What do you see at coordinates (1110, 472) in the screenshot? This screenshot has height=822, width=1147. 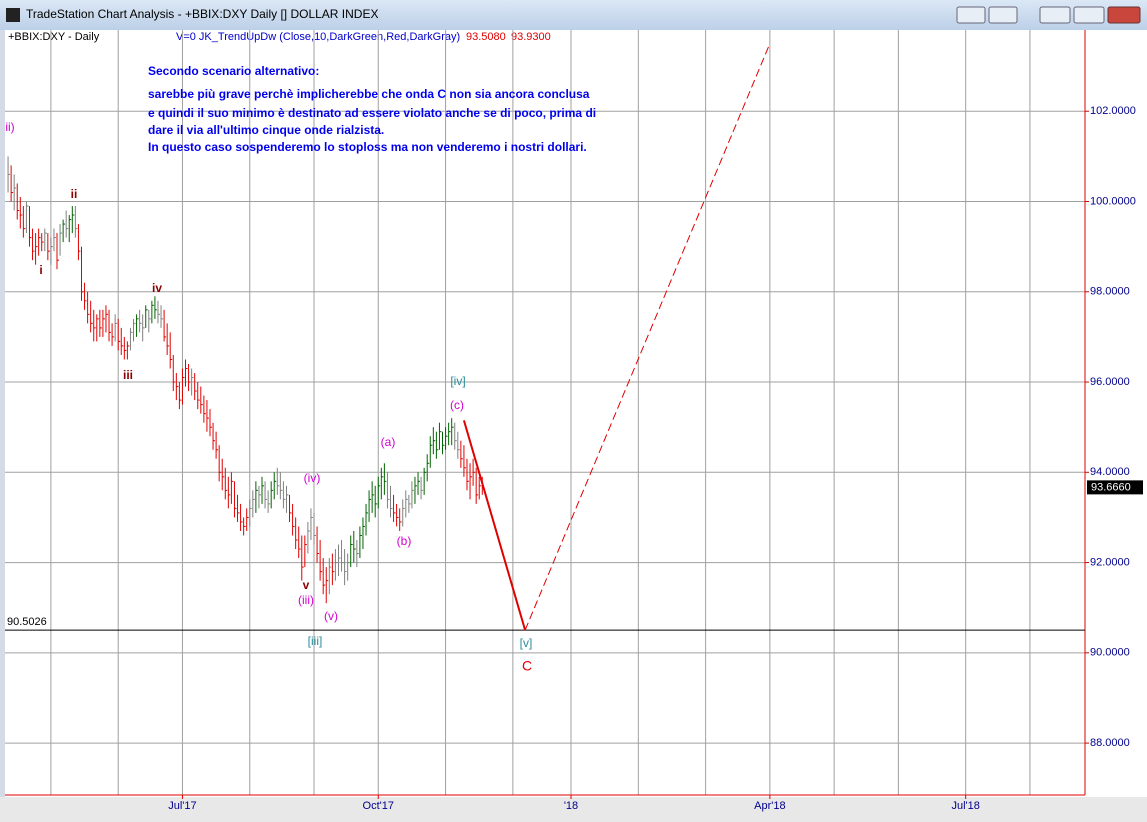 I see `y-tick-label: 94.0000` at bounding box center [1110, 472].